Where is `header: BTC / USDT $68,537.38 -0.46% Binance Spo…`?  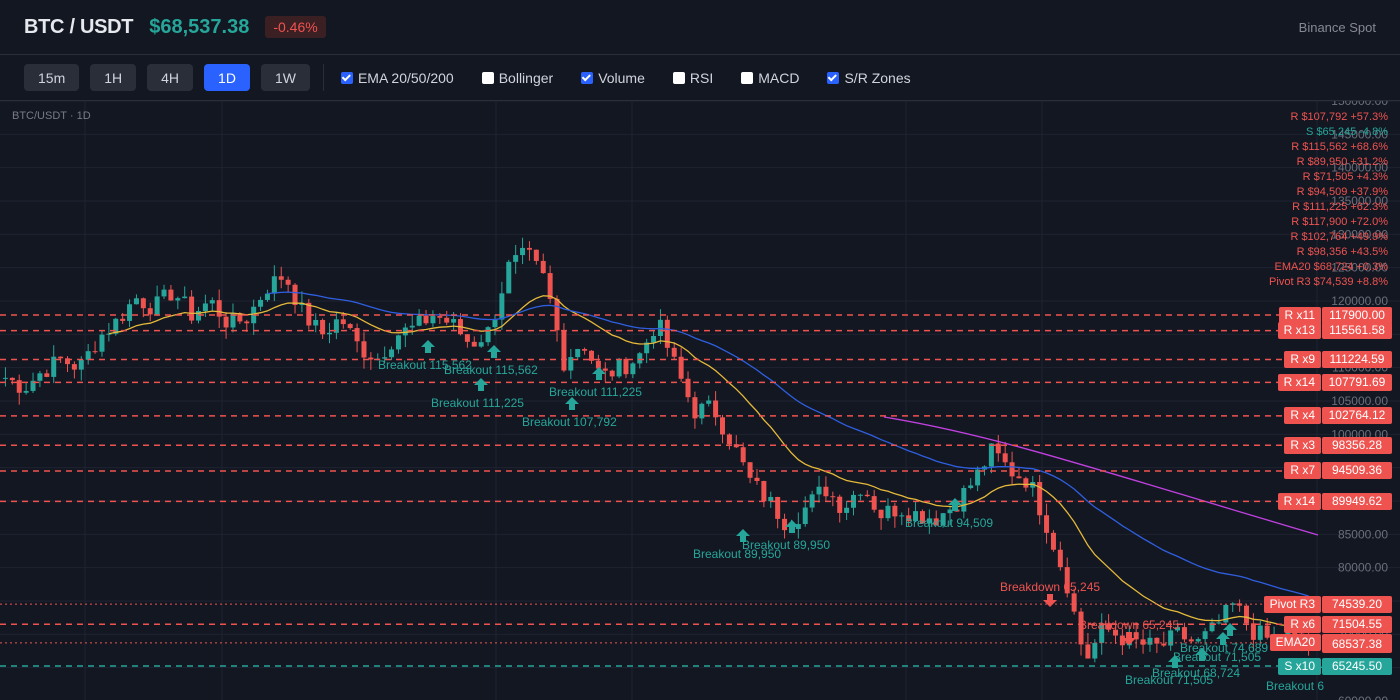 header: BTC / USDT $68,537.38 -0.46% Binance Spo… is located at coordinates (700, 27).